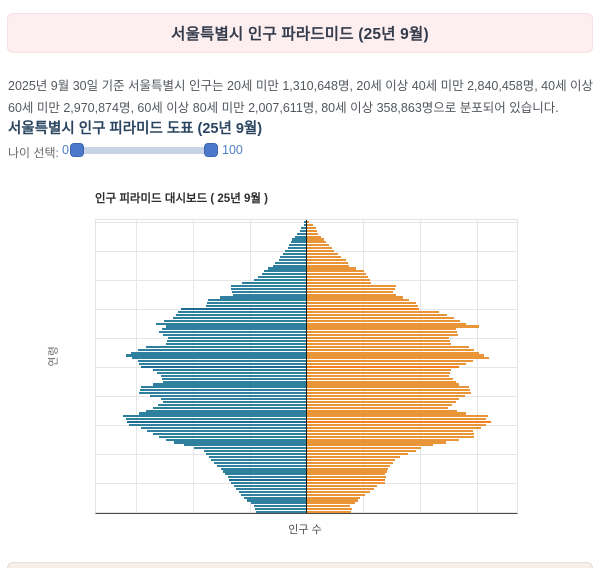  Describe the element at coordinates (306, 366) in the screenshot. I see `center-axis-line` at that location.